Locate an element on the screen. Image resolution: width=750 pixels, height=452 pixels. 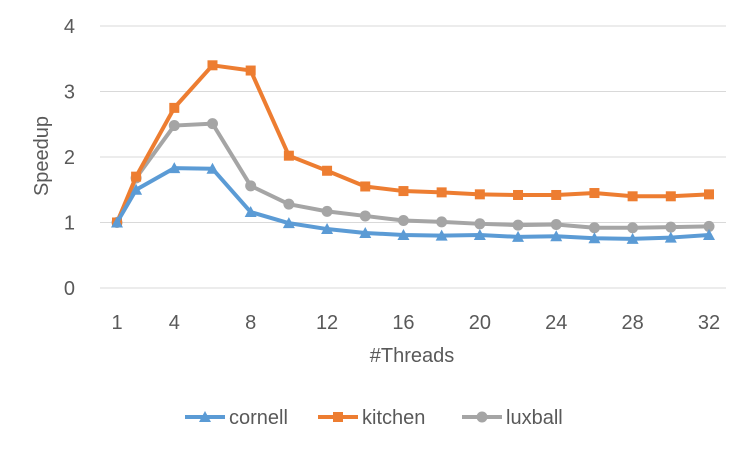
x-tick-label: 28 is located at coordinates (632, 323).